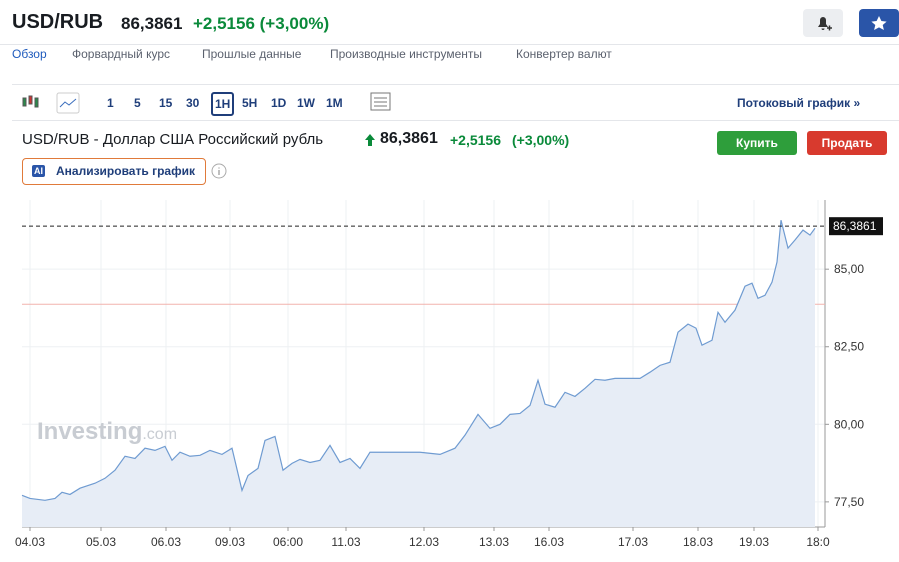 The image size is (899, 562). Describe the element at coordinates (549, 542) in the screenshot. I see `x-tick-label: 16.03` at that location.